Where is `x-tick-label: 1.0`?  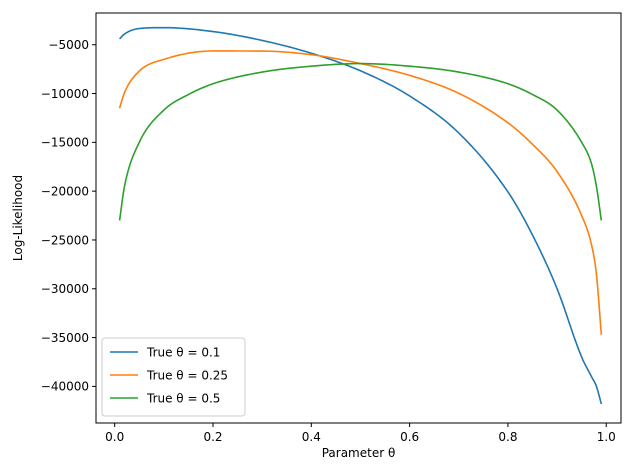
x-tick-label: 1.0 is located at coordinates (606, 437).